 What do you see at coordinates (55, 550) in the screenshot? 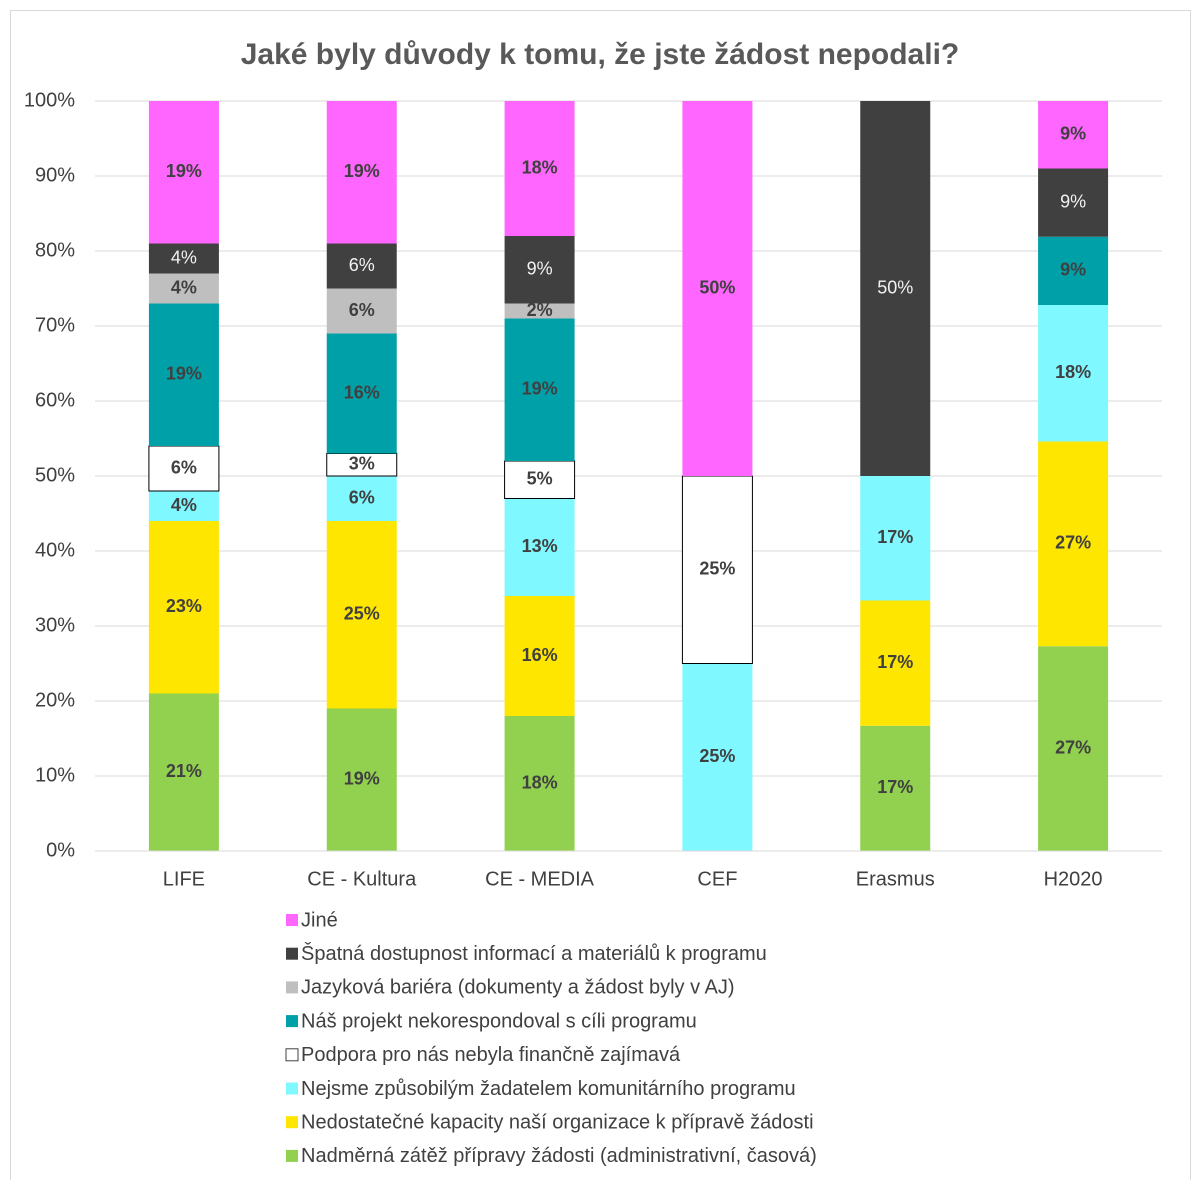
I see `y-tick-label: 40%` at bounding box center [55, 550].